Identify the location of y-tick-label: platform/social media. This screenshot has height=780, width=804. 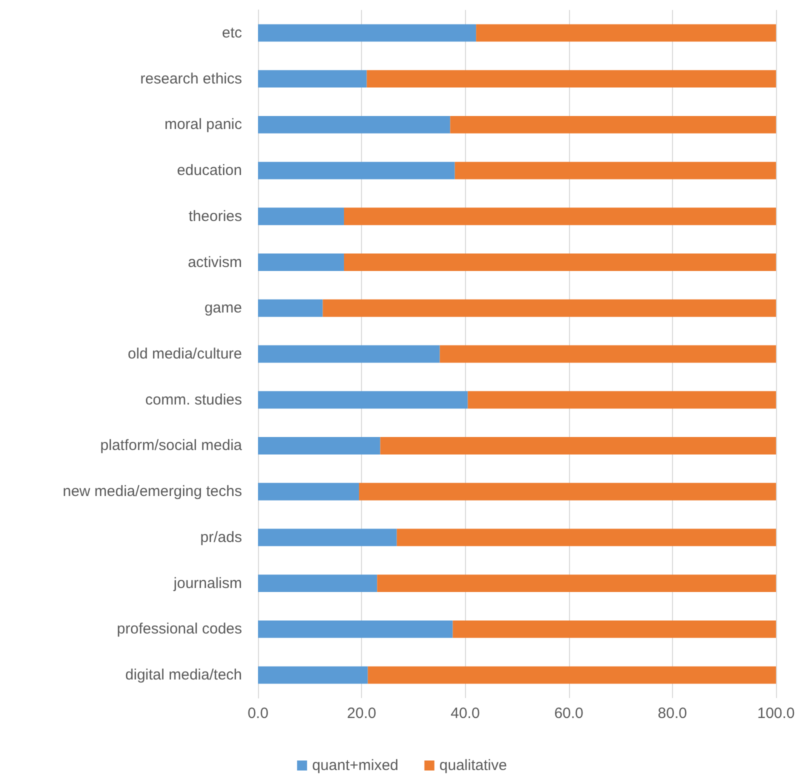
(171, 445).